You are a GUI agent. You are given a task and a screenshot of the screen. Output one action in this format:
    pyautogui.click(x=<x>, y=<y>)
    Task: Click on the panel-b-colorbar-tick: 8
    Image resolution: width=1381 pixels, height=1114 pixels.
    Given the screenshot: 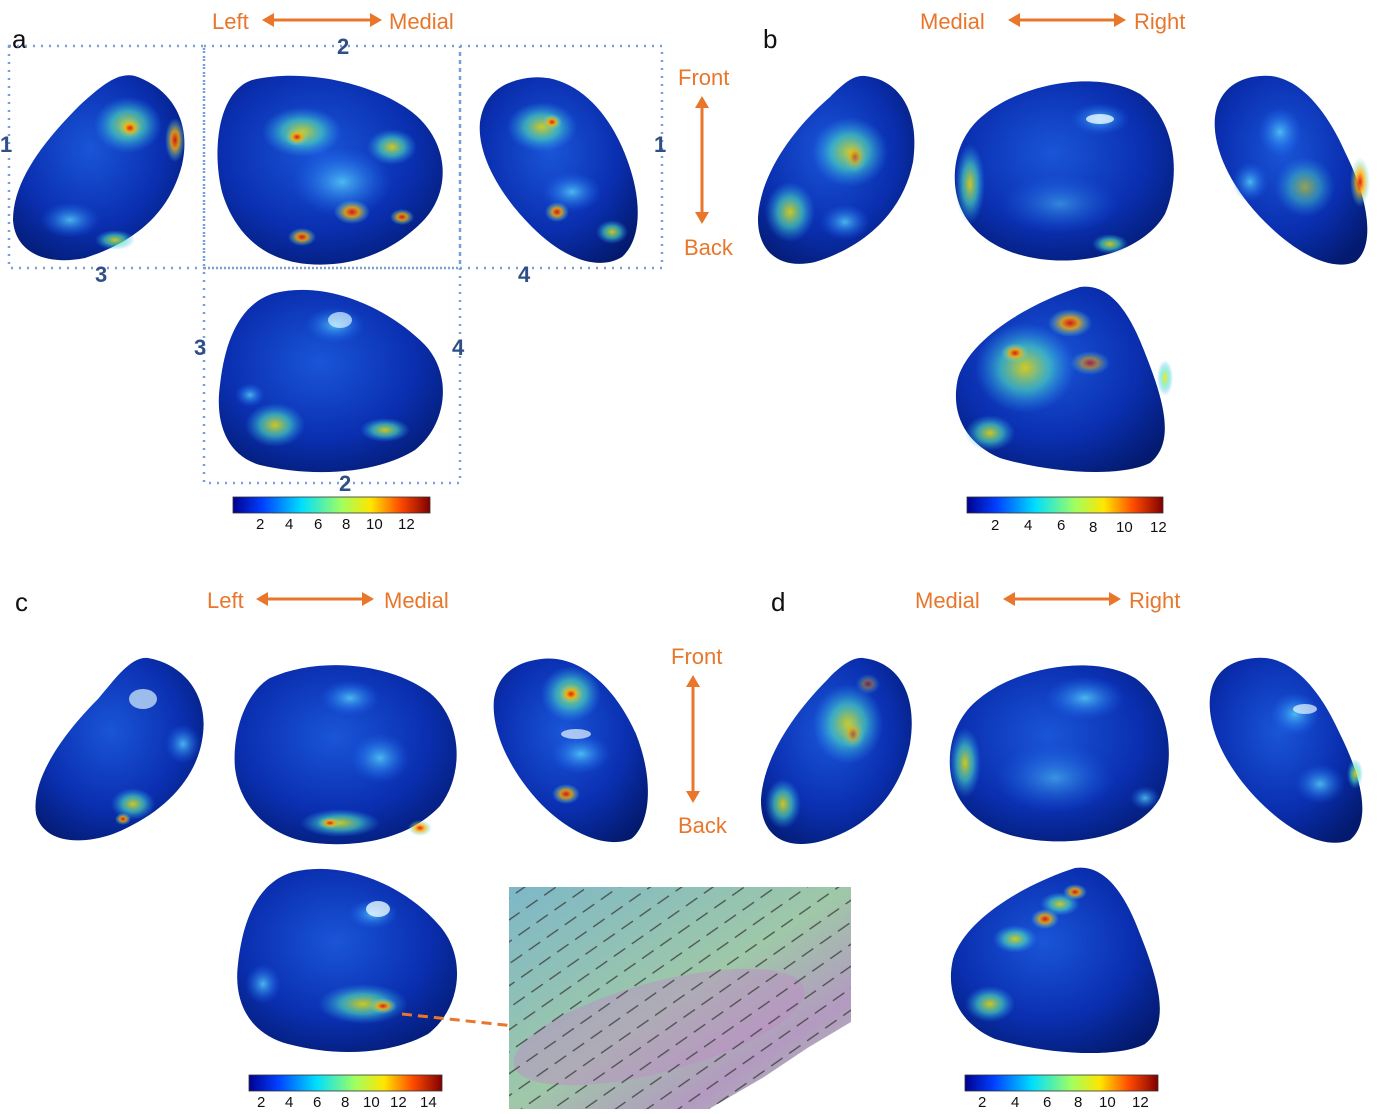 What is the action you would take?
    pyautogui.click(x=1093, y=527)
    